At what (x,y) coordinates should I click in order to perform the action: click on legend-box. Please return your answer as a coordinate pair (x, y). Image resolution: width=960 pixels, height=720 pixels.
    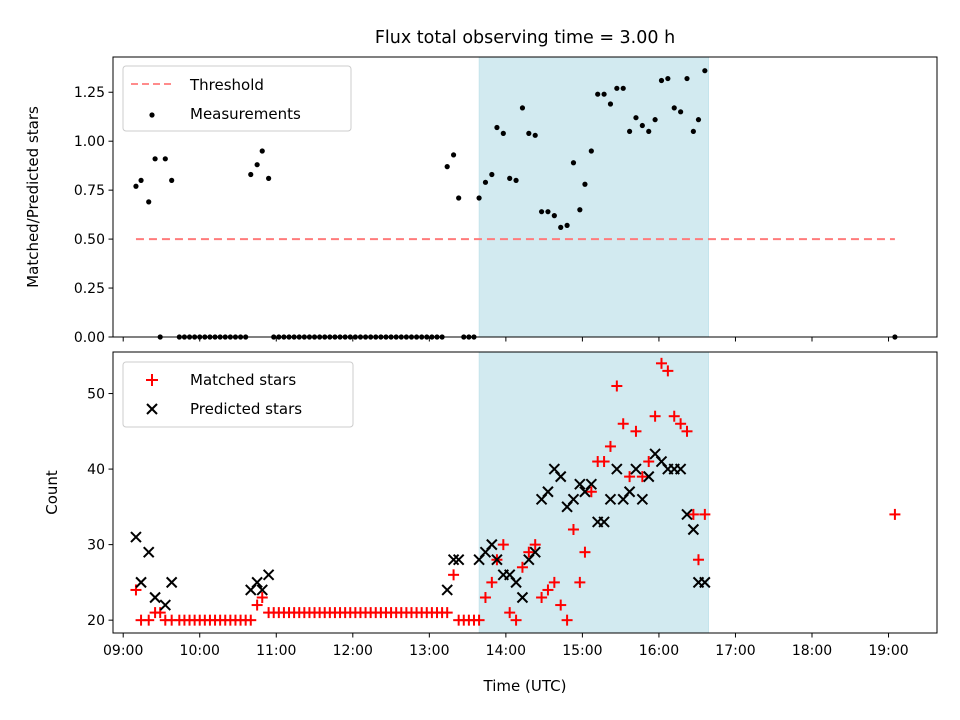
    Looking at the image, I should click on (237, 98).